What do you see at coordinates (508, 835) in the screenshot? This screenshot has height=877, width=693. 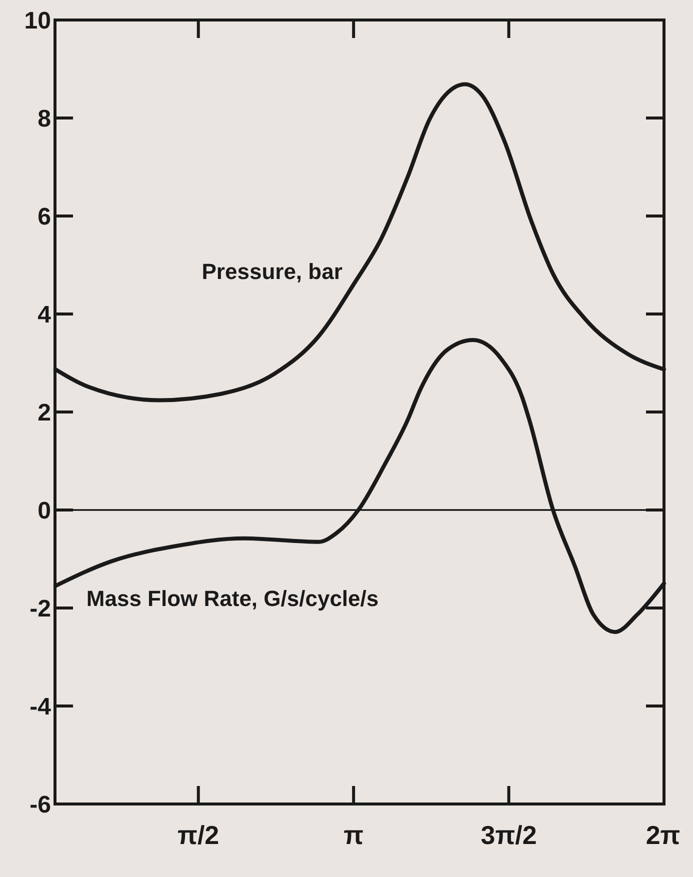 I see `x-tick-label: 3π/2` at bounding box center [508, 835].